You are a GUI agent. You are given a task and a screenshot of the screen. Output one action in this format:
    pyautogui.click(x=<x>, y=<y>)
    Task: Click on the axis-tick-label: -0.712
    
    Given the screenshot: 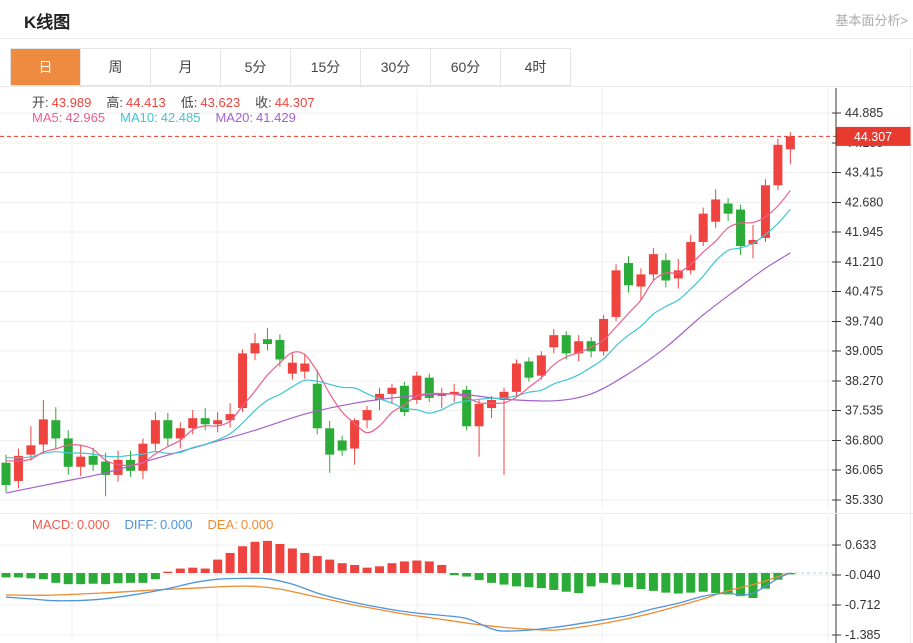 What is the action you would take?
    pyautogui.click(x=862, y=605)
    